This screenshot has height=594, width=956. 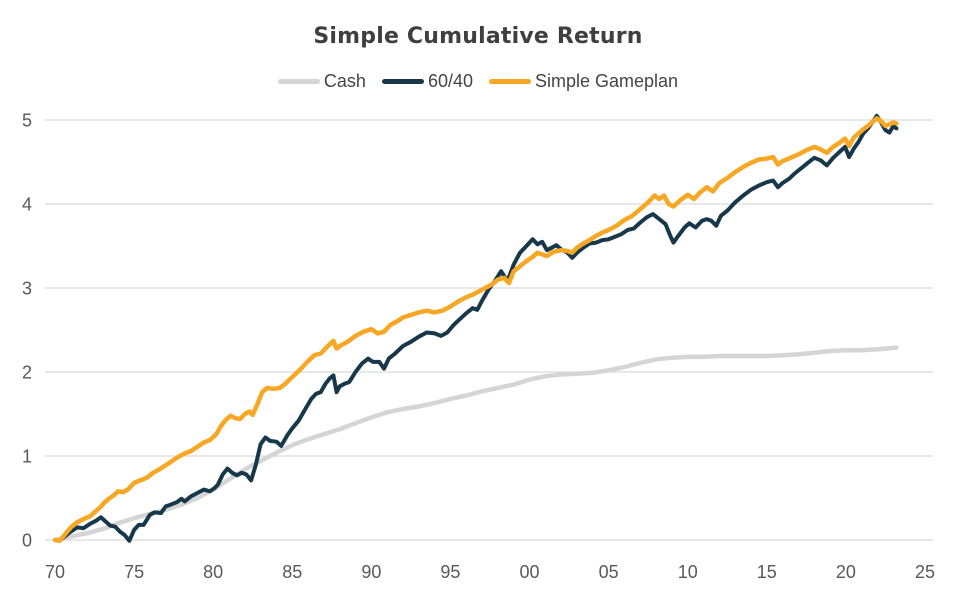 What do you see at coordinates (688, 572) in the screenshot?
I see `x-tick-label: 10` at bounding box center [688, 572].